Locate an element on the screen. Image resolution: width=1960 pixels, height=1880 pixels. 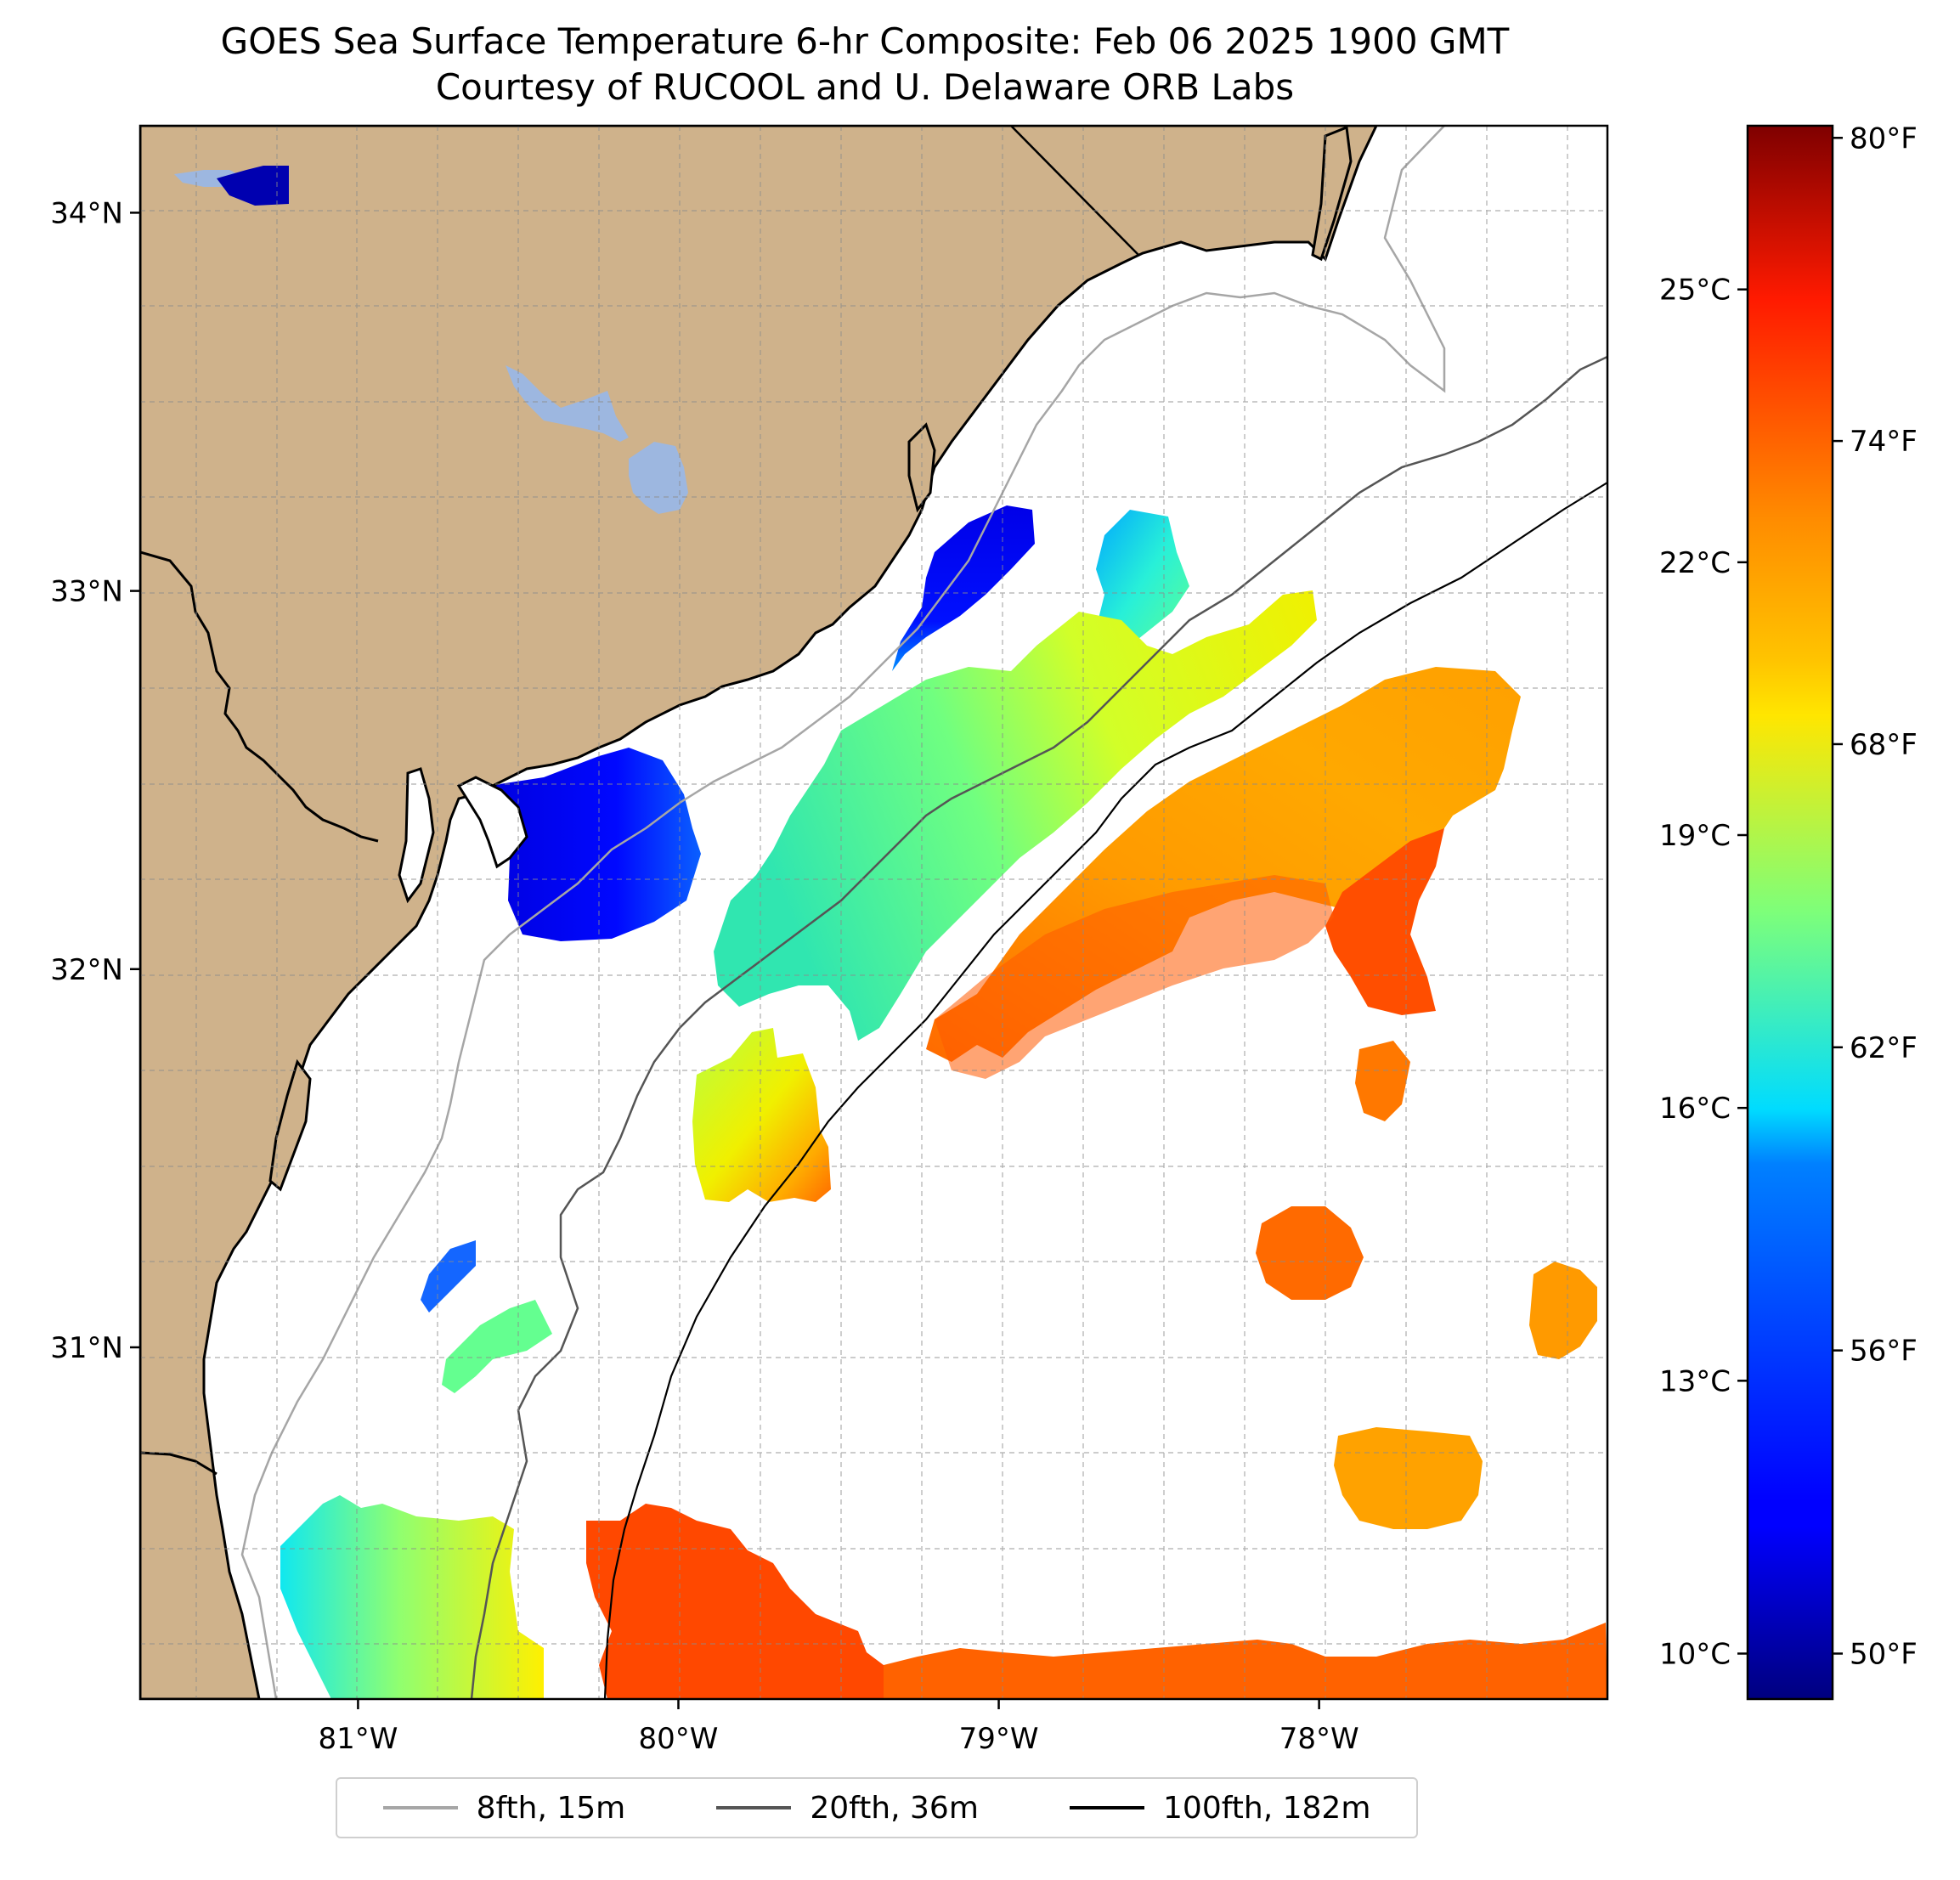
colorbar-fahrenheit-label: 74°F is located at coordinates (1884, 442).